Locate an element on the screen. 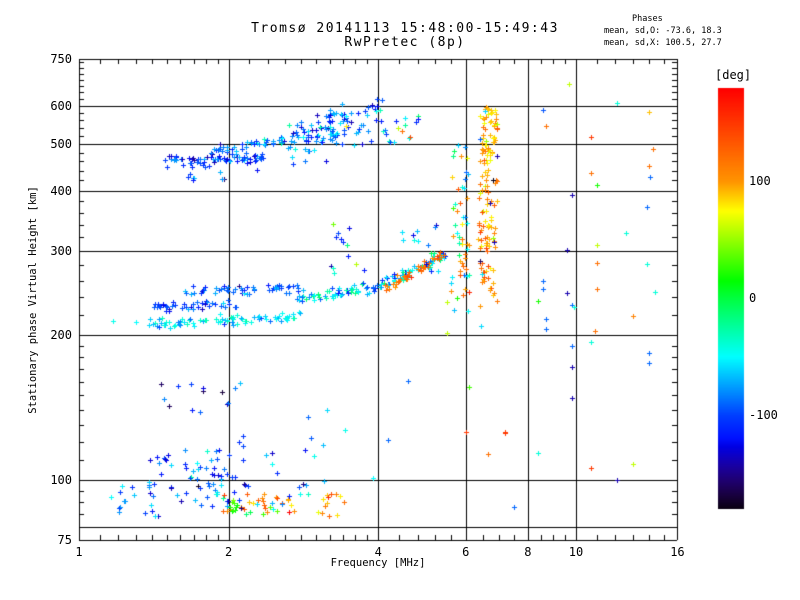  colorbar-tick-label: 100 is located at coordinates (760, 181).